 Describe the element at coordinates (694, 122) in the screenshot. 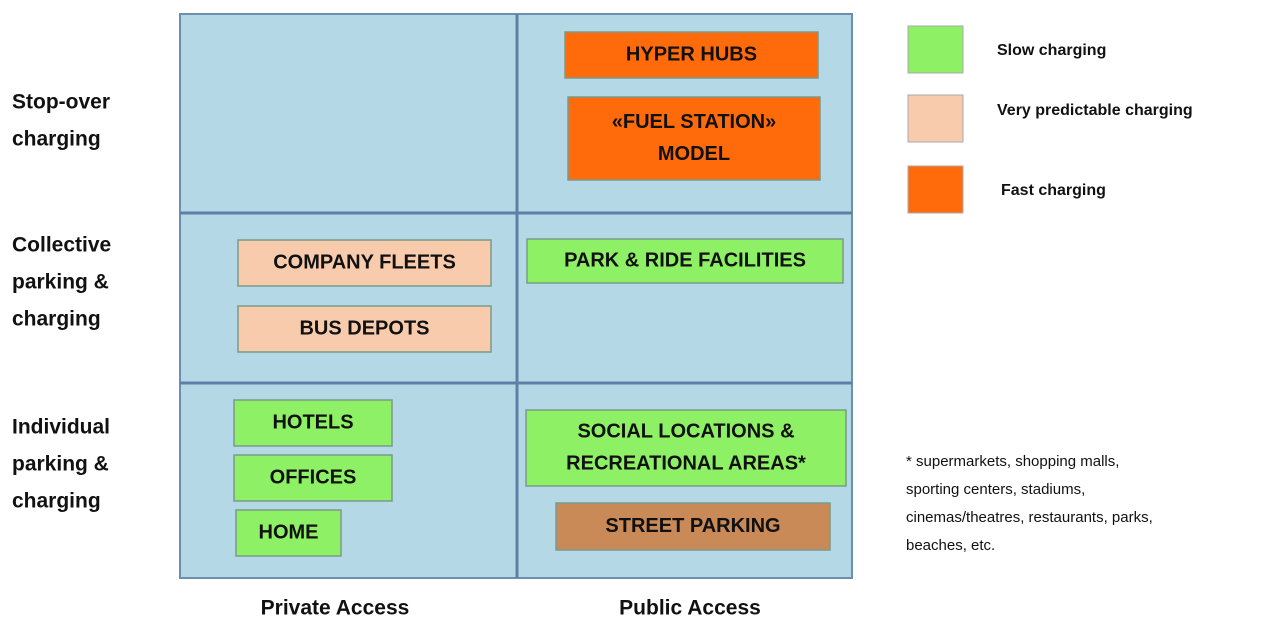

I see `box-label: «FUEL STATION»` at that location.